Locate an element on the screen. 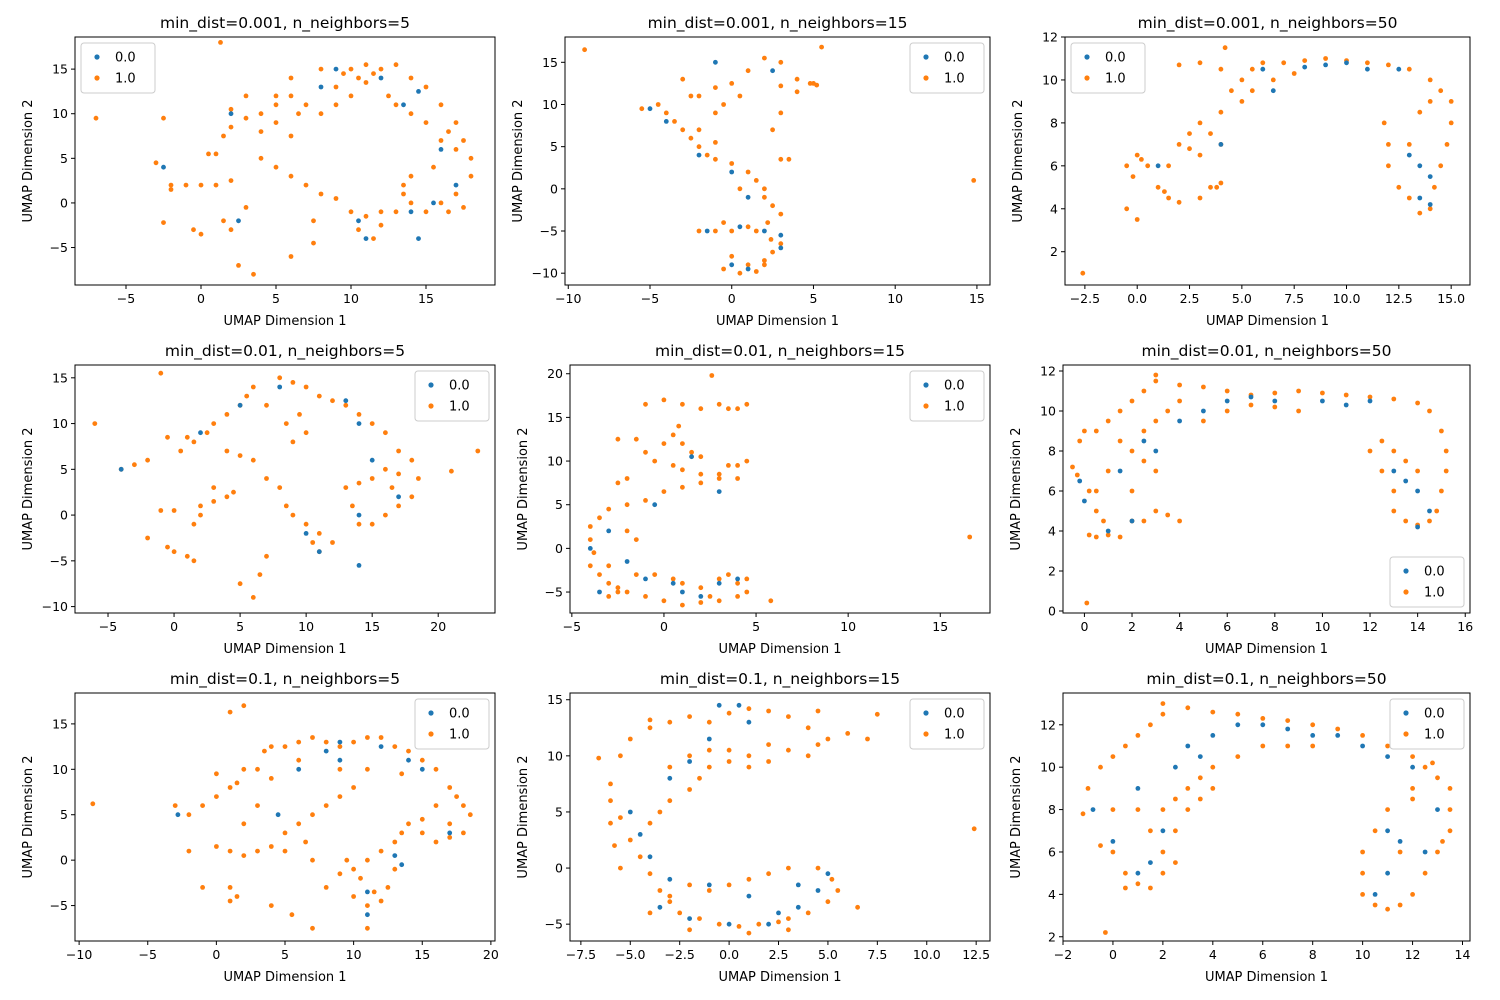  x-axis-label: UMAP Dimension 1 is located at coordinates (1267, 321).